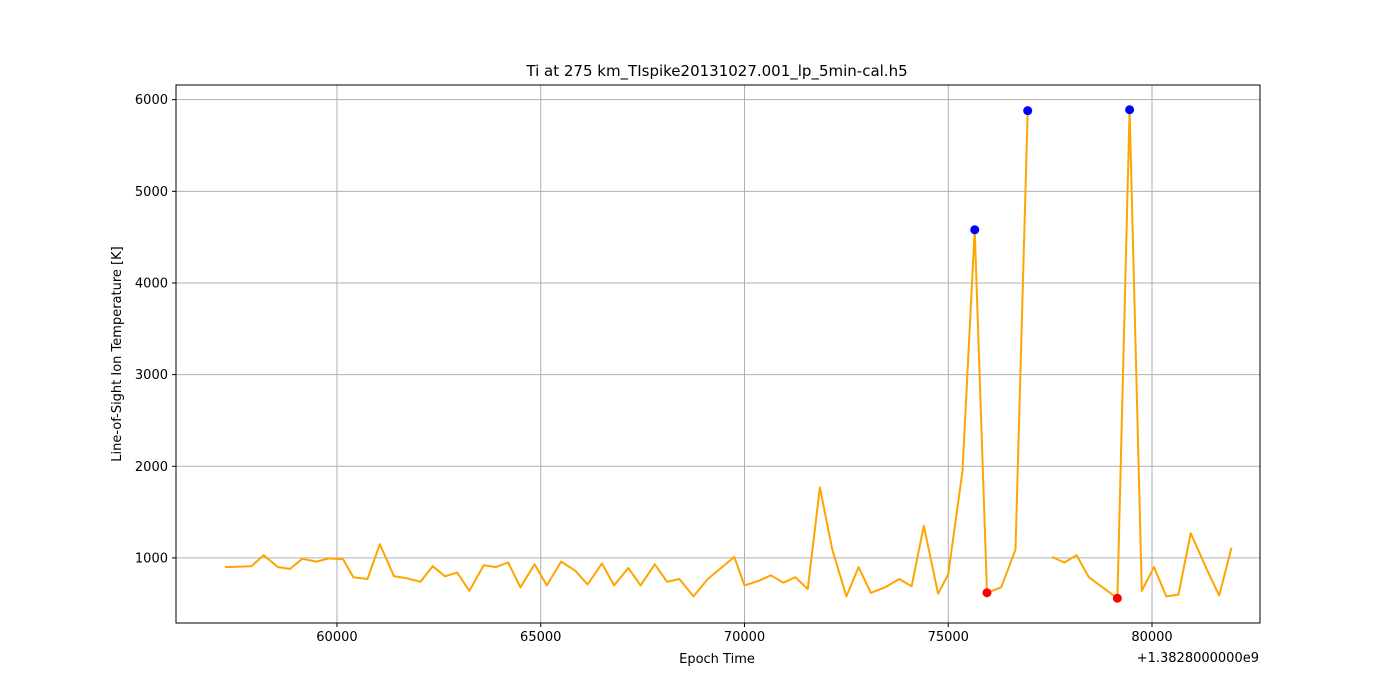 This screenshot has width=1400, height=700. What do you see at coordinates (151, 558) in the screenshot?
I see `y-tick-label: 1000` at bounding box center [151, 558].